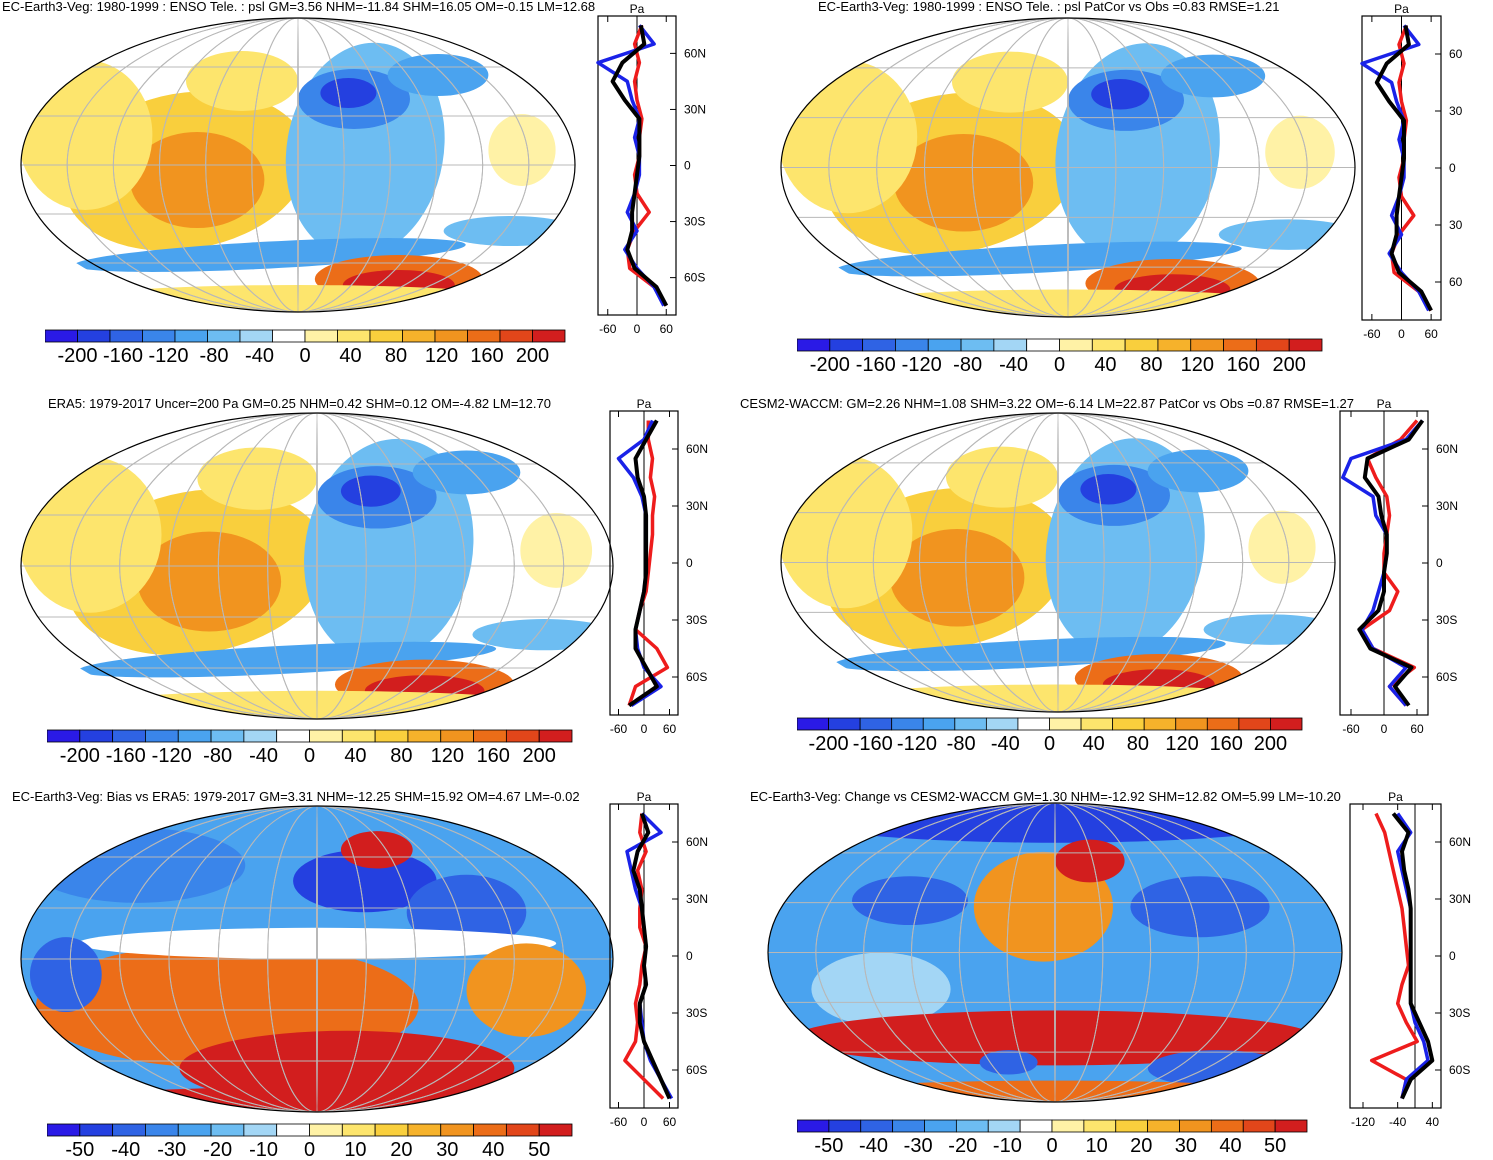  Describe the element at coordinates (962, 1146) in the screenshot. I see `colorbar-tick-label: -20` at that location.